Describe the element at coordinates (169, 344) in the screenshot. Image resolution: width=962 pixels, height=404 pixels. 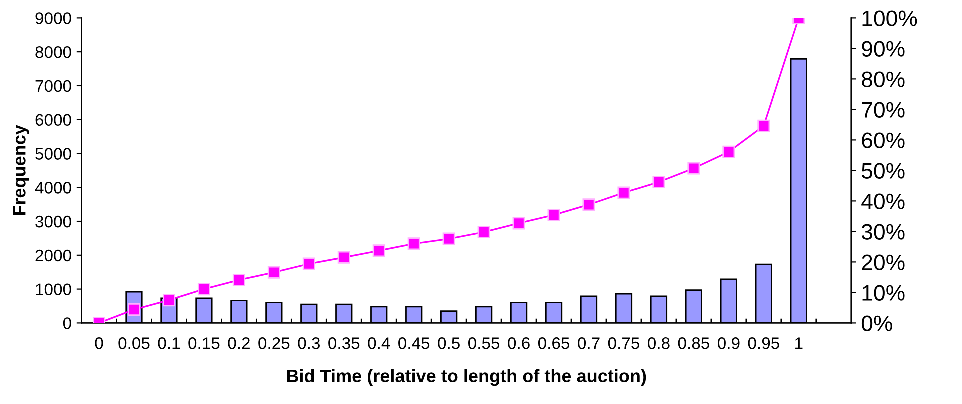
I see `x-tick-label: 0.1` at that location.